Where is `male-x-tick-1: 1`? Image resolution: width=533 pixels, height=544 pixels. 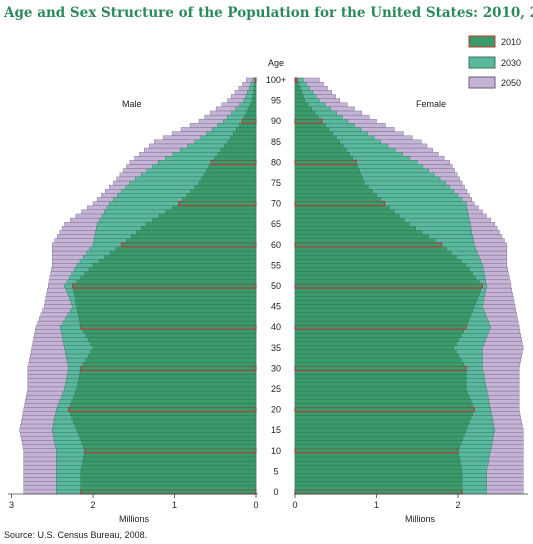
male-x-tick-1: 1 is located at coordinates (174, 505).